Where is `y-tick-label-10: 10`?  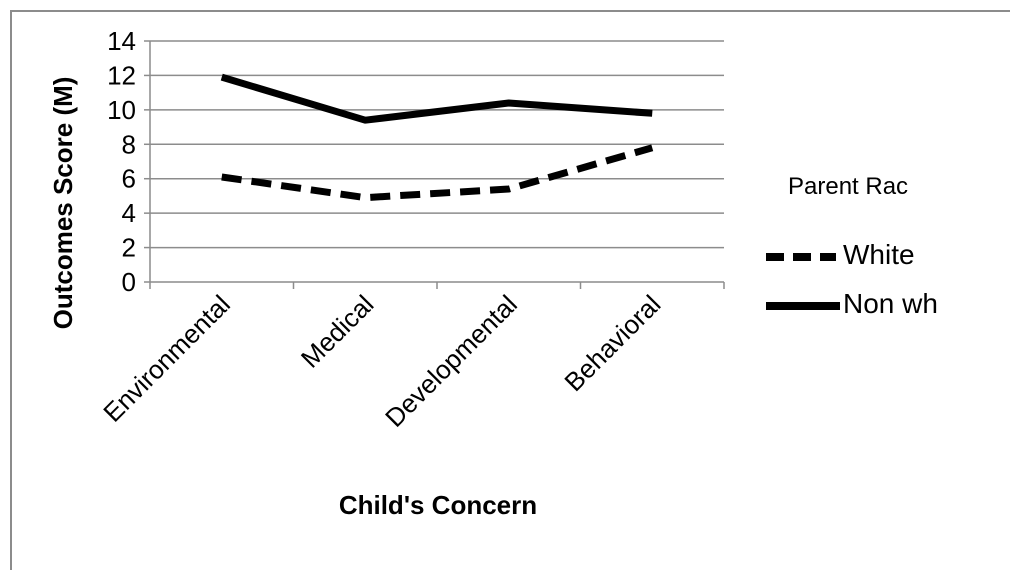
y-tick-label-10: 10 is located at coordinates (121, 110).